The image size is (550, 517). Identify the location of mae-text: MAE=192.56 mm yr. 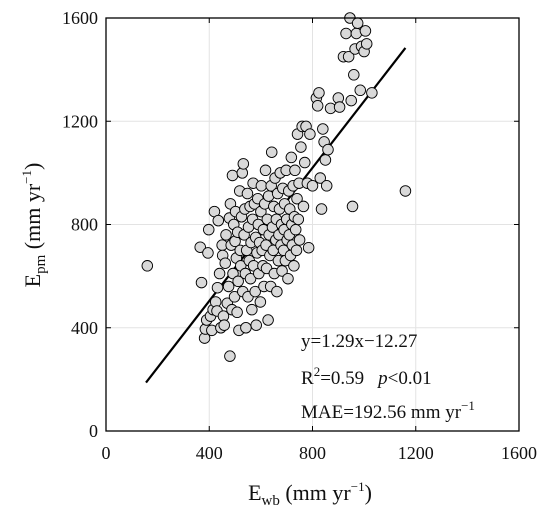
(381, 412).